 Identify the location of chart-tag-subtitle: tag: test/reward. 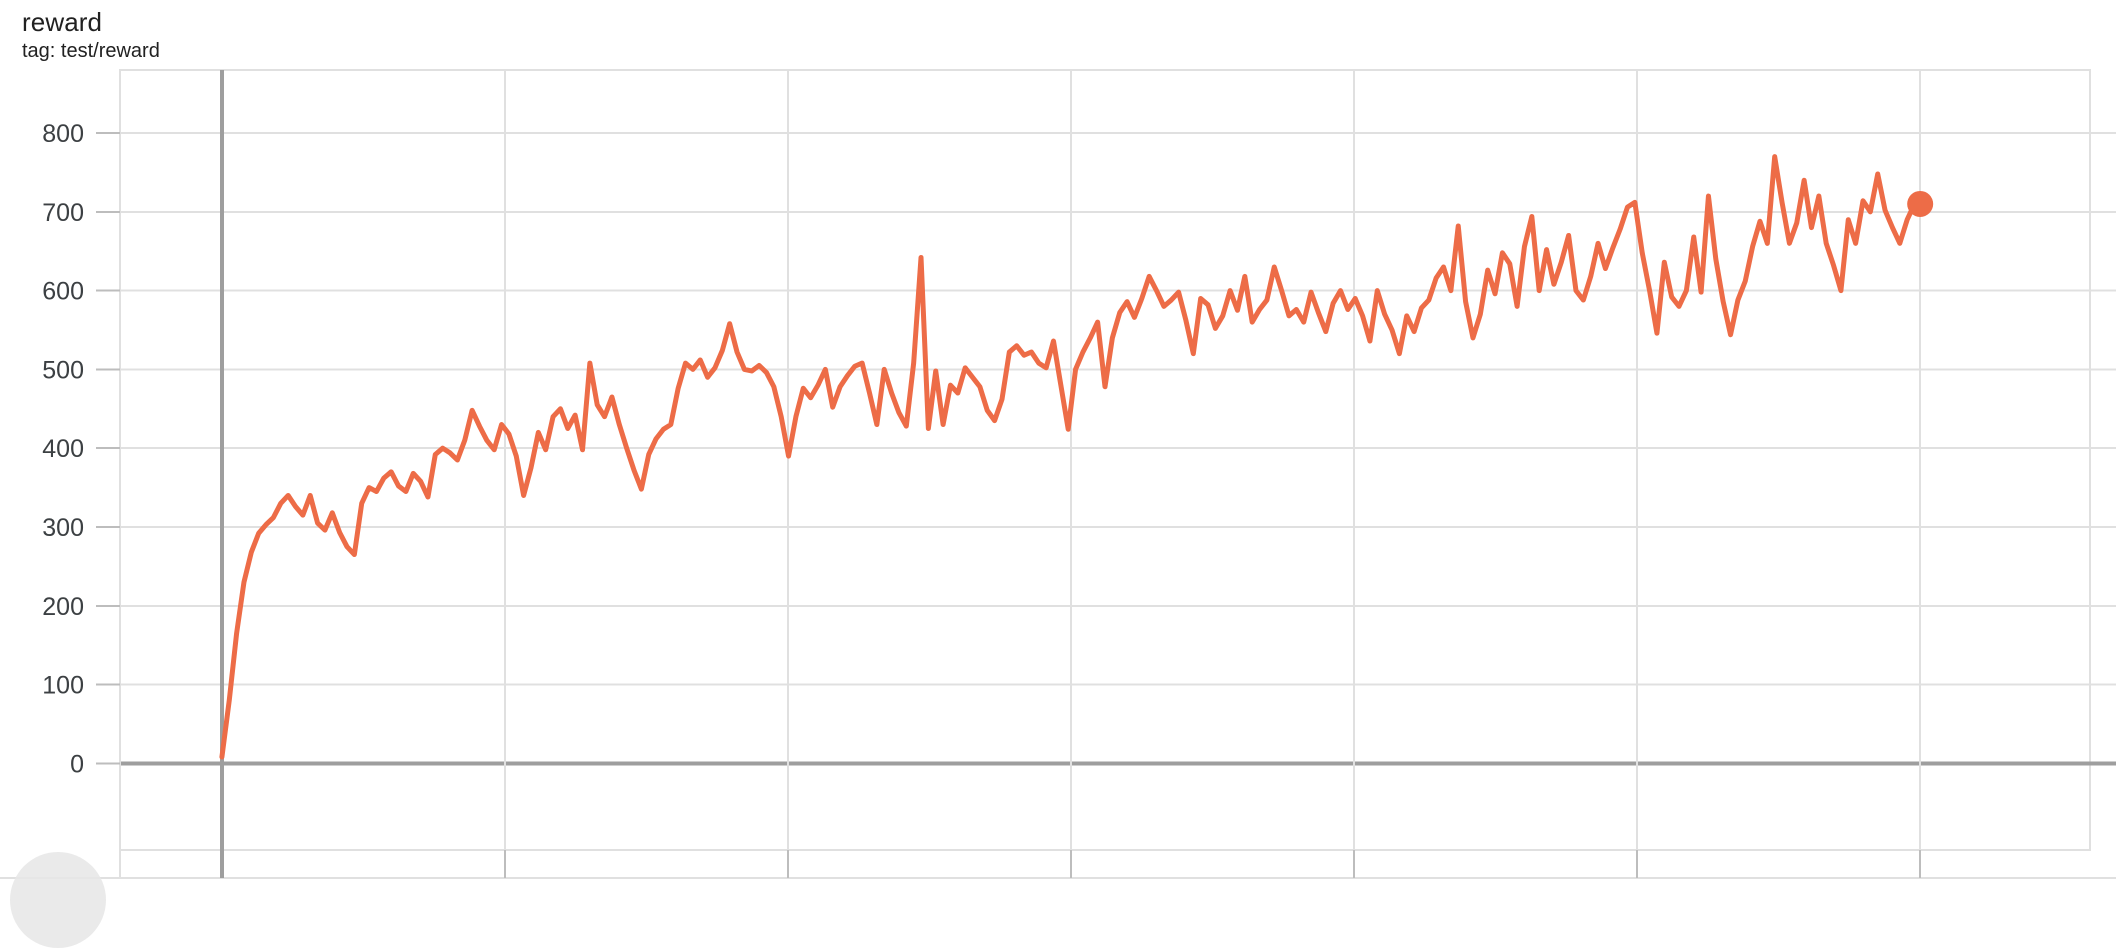
(91, 50).